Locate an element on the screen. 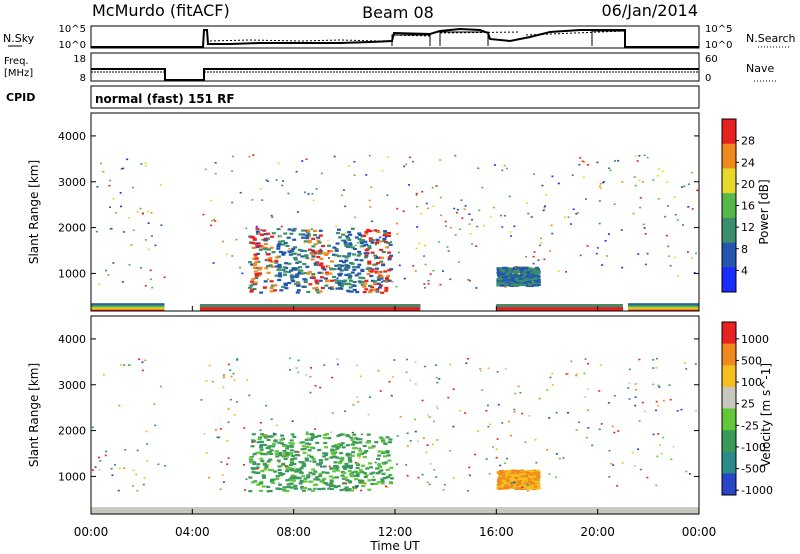 Image resolution: width=800 pixels, height=554 pixels. nave-label: Nave is located at coordinates (760, 68).